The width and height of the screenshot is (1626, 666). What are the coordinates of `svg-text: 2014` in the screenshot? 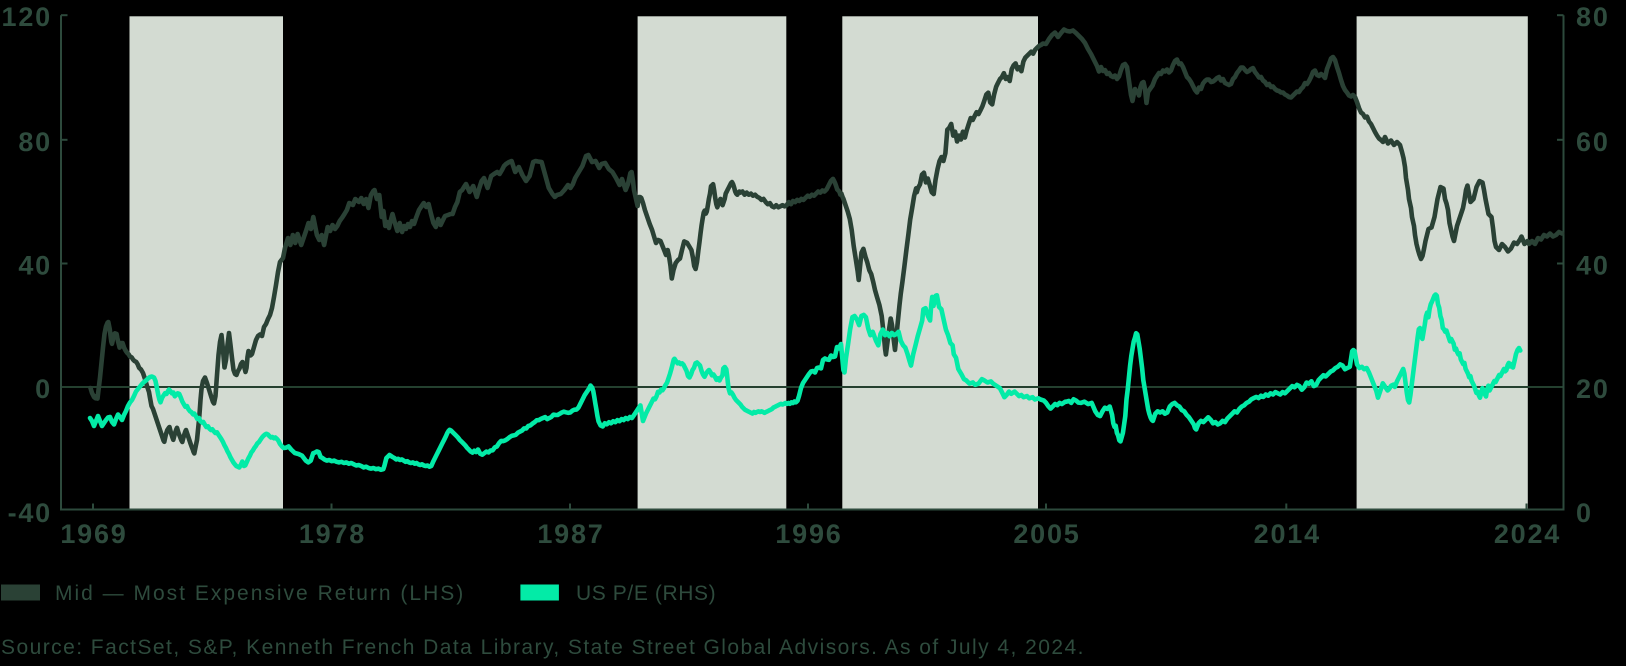 It's located at (1287, 534).